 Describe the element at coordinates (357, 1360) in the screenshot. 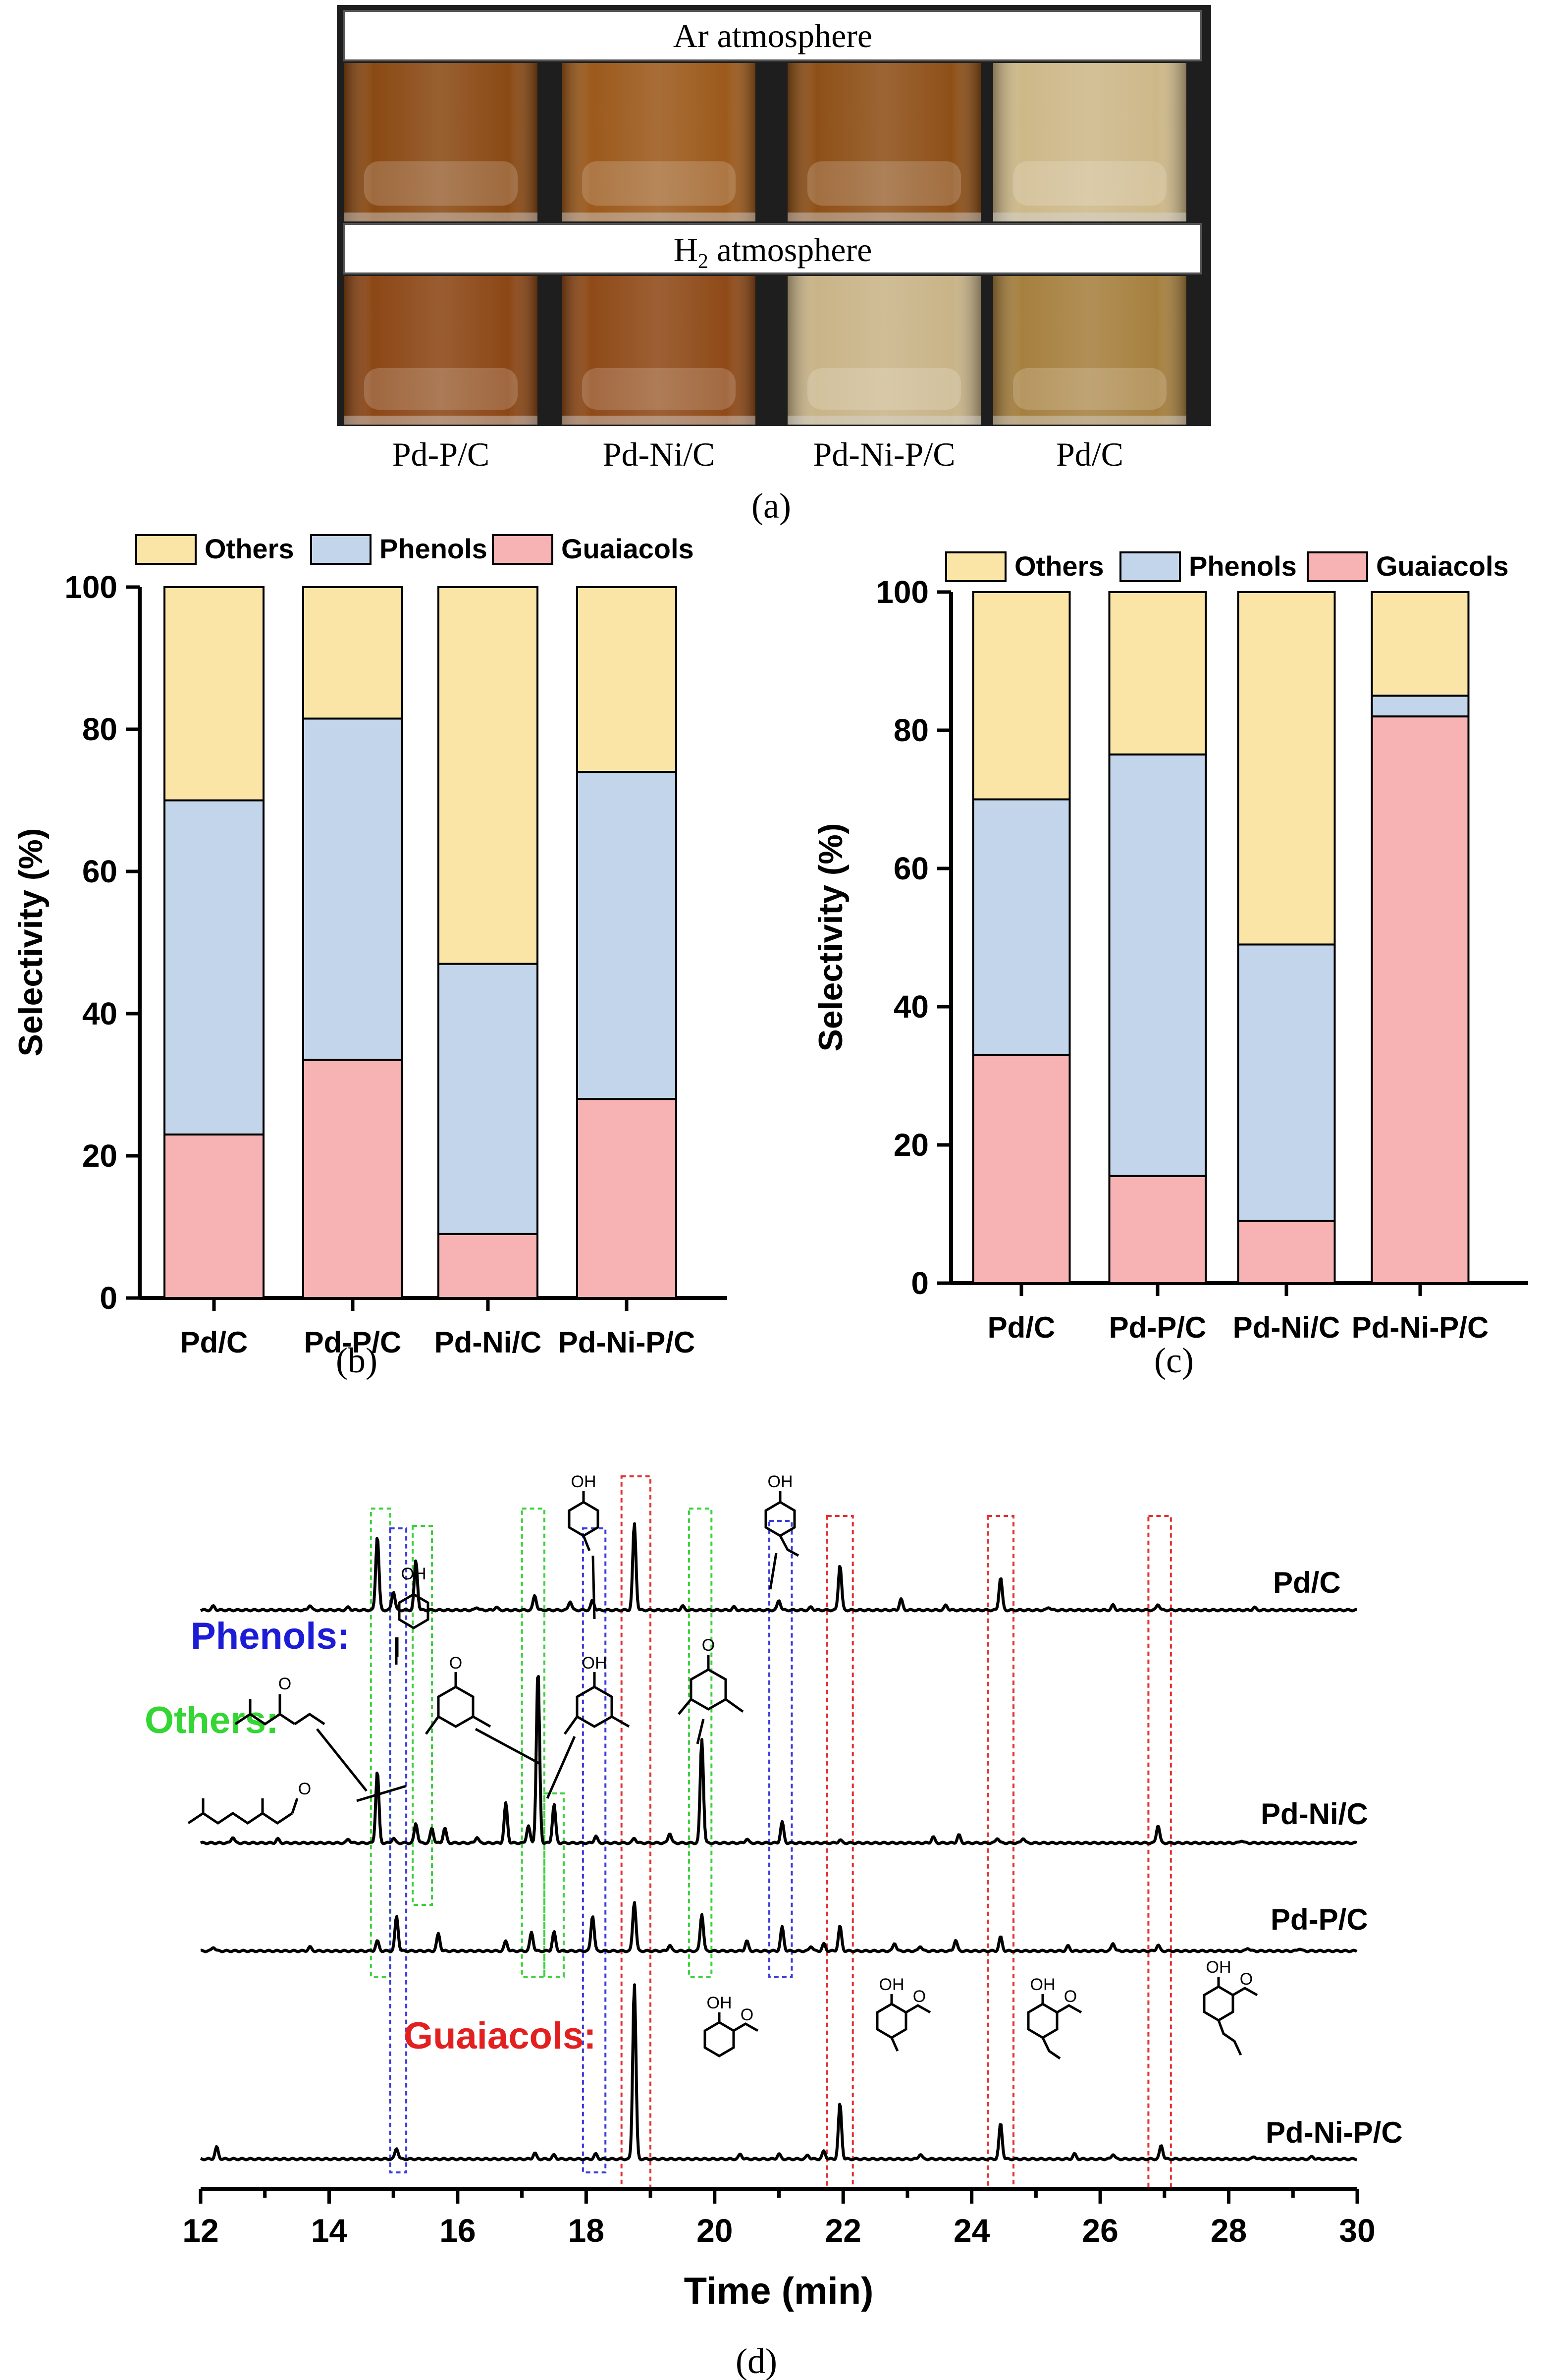

I see `panel-b-label: (b)` at that location.